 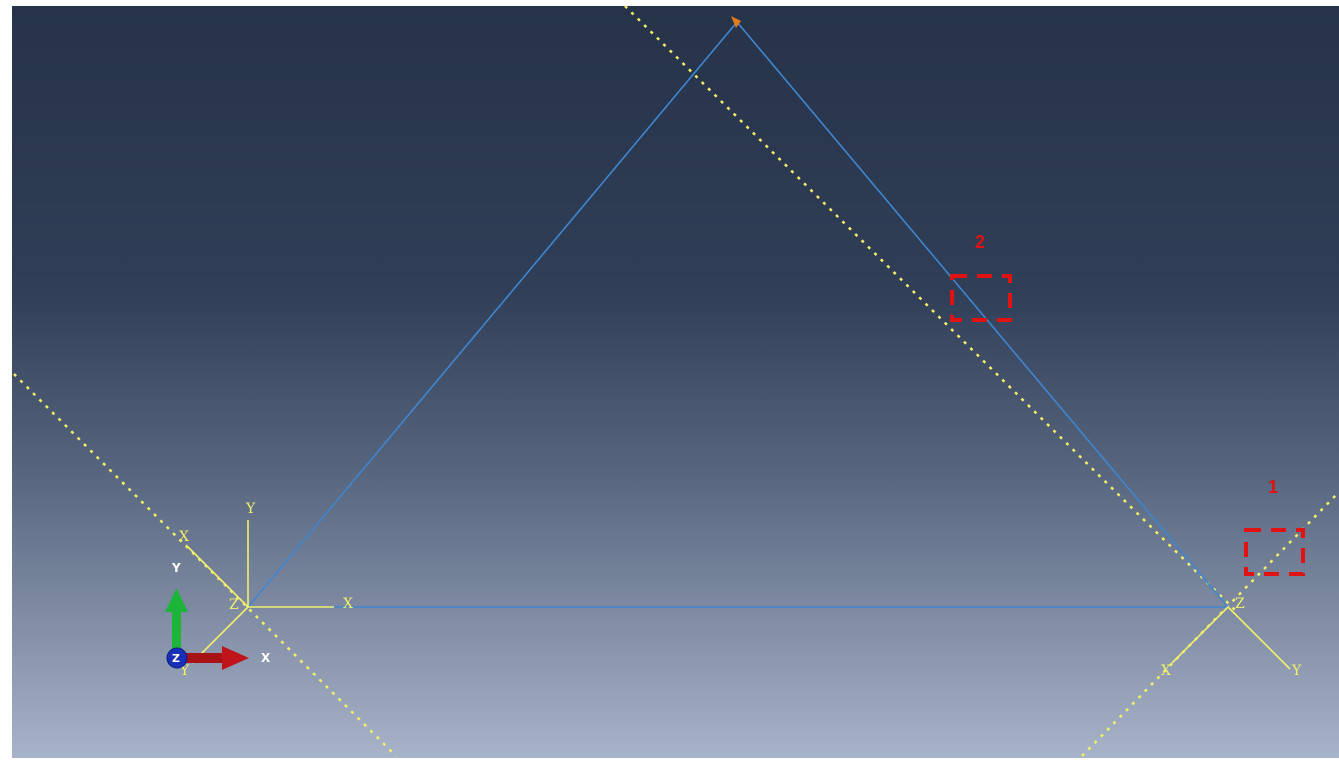 What do you see at coordinates (234, 605) in the screenshot?
I see `csys-left-z-label: Z` at bounding box center [234, 605].